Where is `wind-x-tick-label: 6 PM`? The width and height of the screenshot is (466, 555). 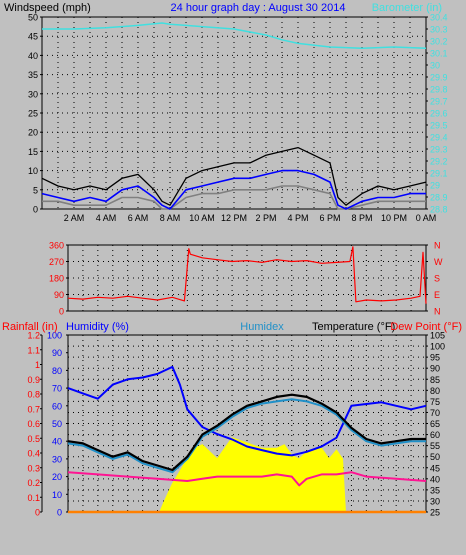
wind-x-tick-label: 6 PM is located at coordinates (329, 218).